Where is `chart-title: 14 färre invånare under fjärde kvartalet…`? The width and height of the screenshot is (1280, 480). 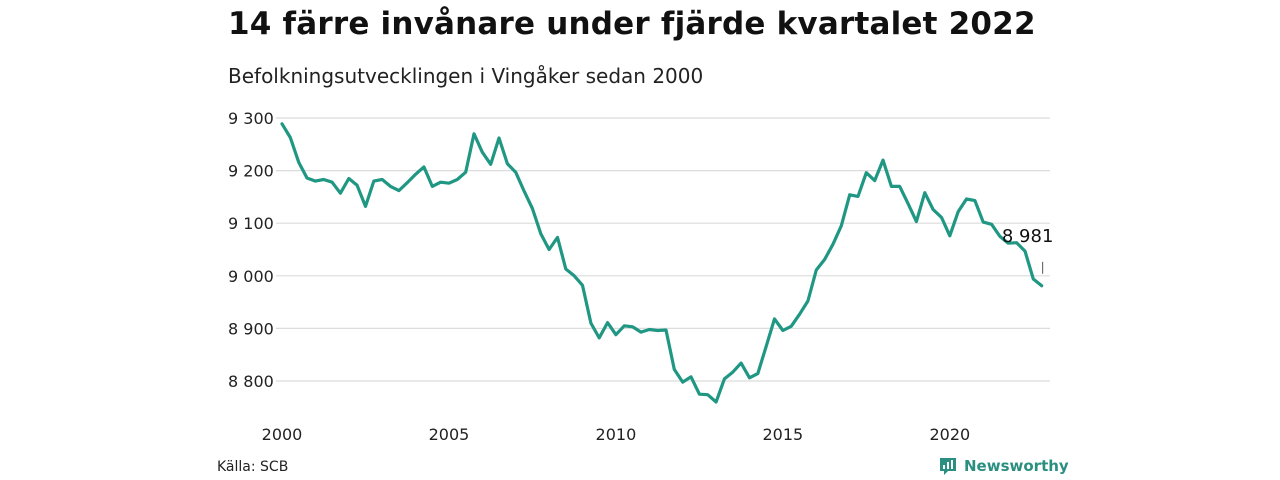 chart-title: 14 färre invånare under fjärde kvartalet… is located at coordinates (632, 24).